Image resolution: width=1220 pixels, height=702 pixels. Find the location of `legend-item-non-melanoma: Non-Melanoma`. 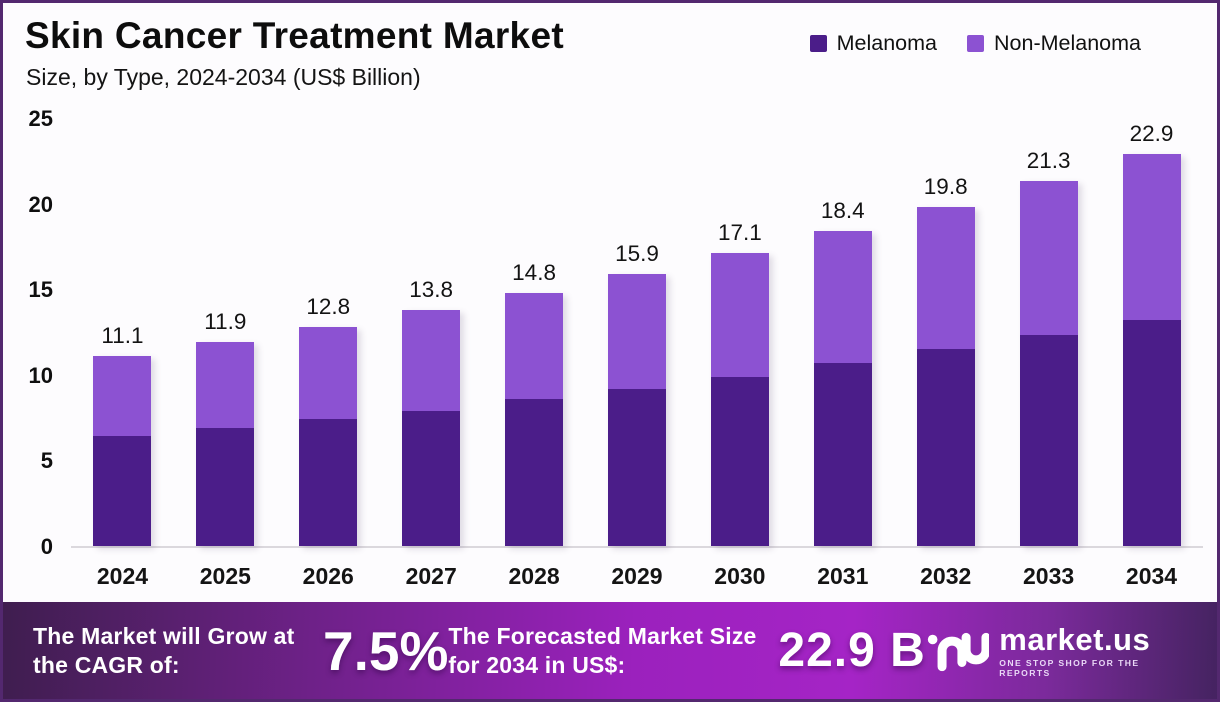

legend-item-non-melanoma: Non-Melanoma is located at coordinates (1054, 43).